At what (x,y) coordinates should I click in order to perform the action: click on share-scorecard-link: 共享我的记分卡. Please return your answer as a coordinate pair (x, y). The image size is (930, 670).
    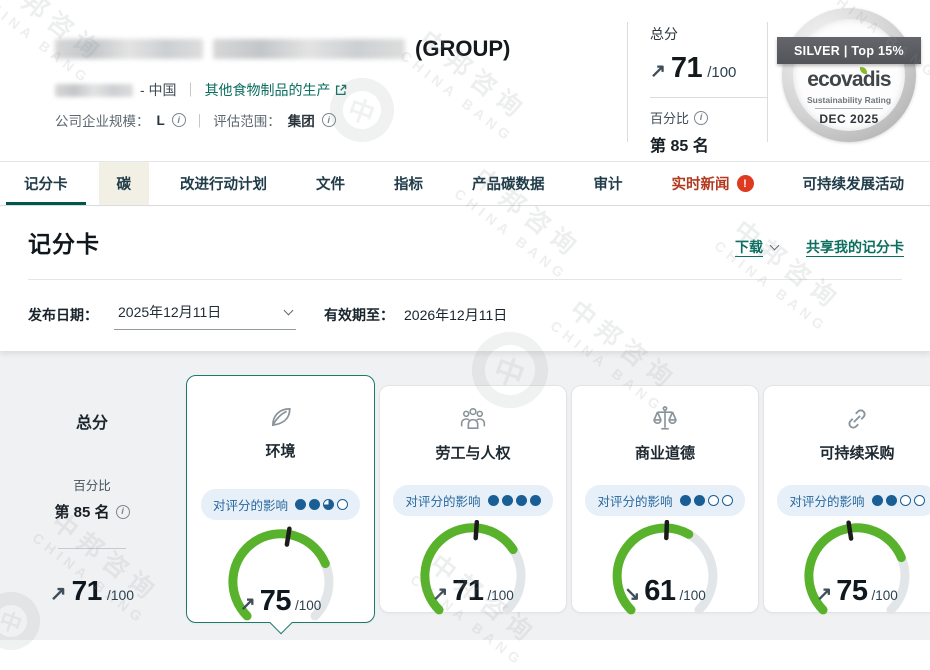
    Looking at the image, I should click on (855, 247).